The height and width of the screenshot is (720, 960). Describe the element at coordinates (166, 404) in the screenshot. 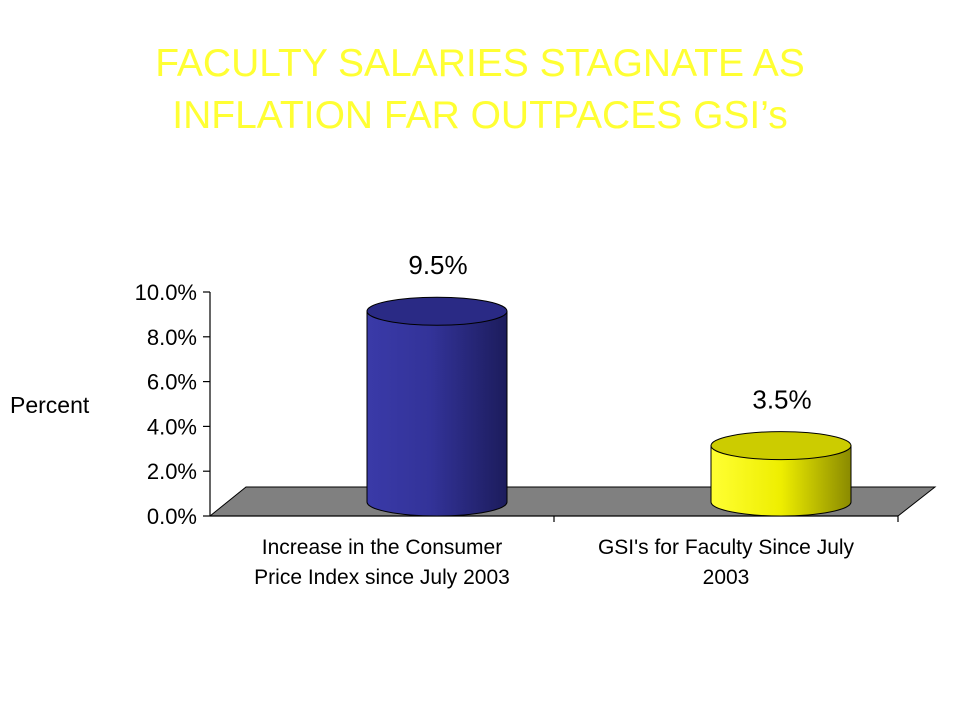

I see `y-tick-labels: 0.0% 2.0% 4.0% 6.0% 8.0% 10.0%` at that location.